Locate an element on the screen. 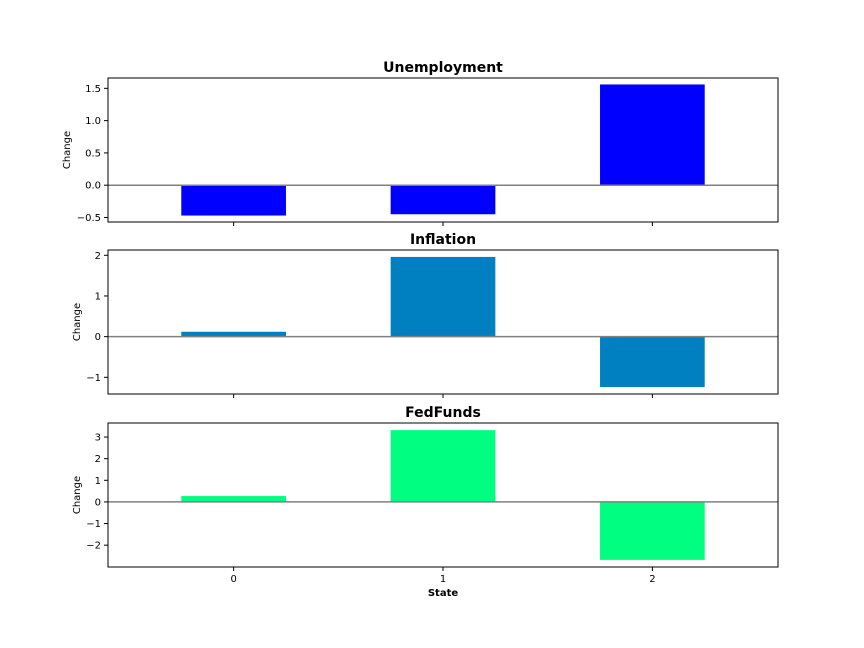 This screenshot has height=648, width=864. panel-1-ytick-label-3: 2 is located at coordinates (98, 256).